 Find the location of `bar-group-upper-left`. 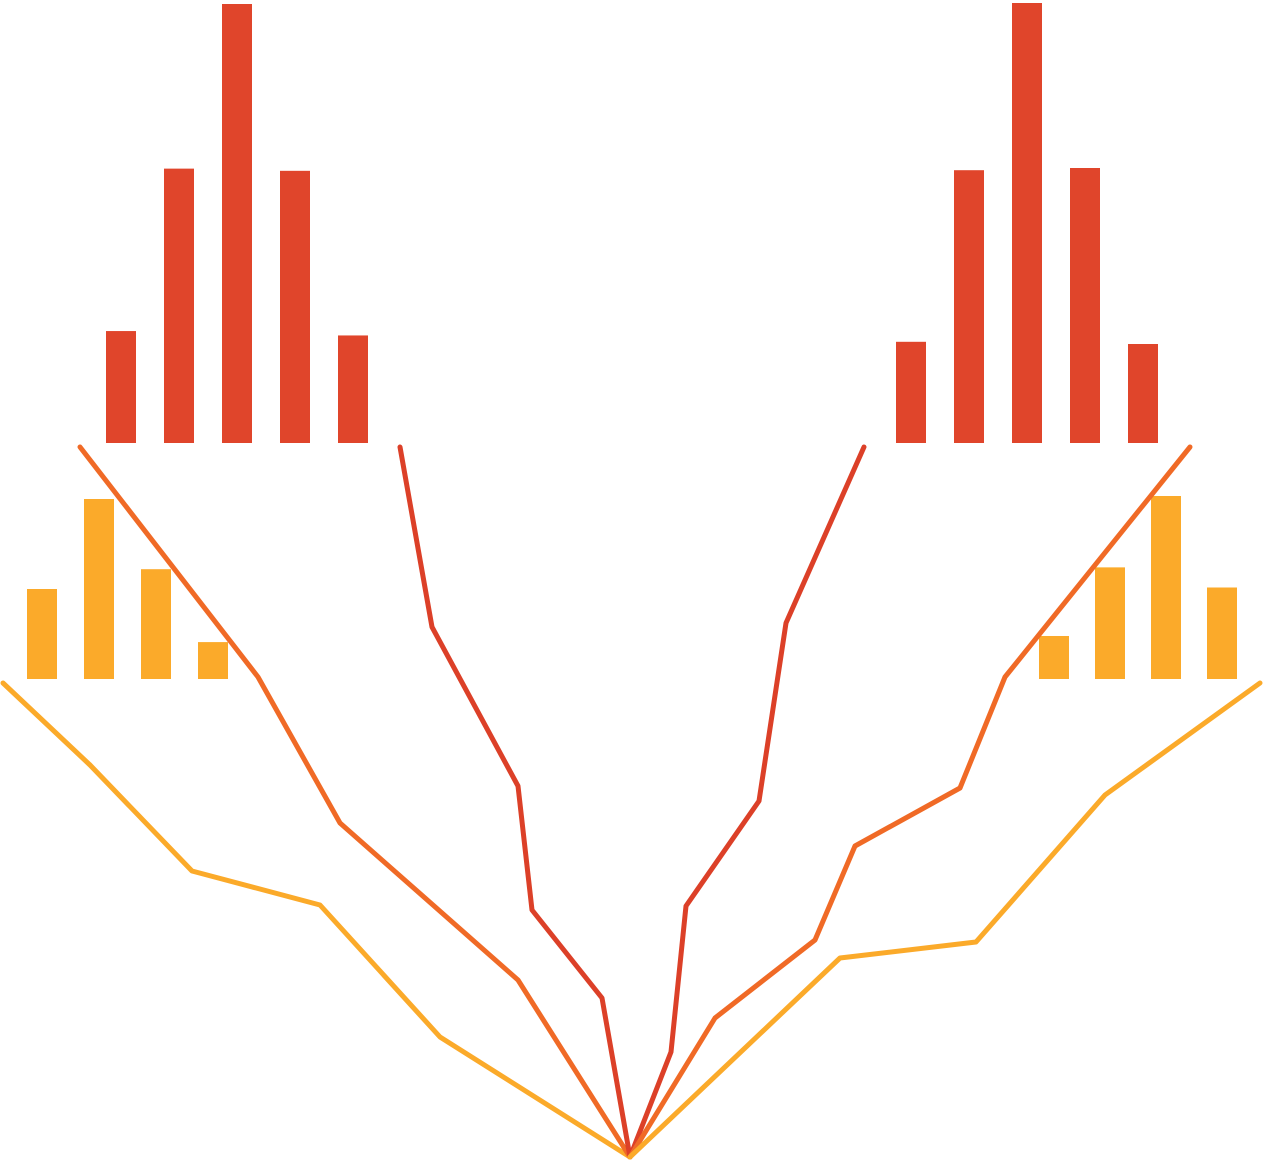

bar-group-upper-left is located at coordinates (237, 223).